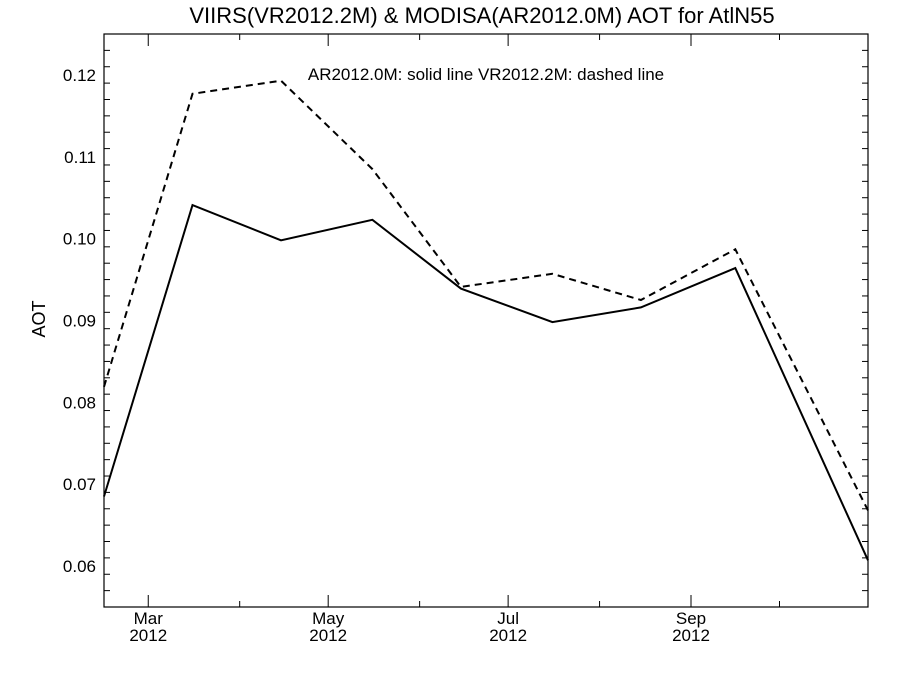 This screenshot has height=675, width=900. I want to click on x-tick-label-month: May, so click(328, 618).